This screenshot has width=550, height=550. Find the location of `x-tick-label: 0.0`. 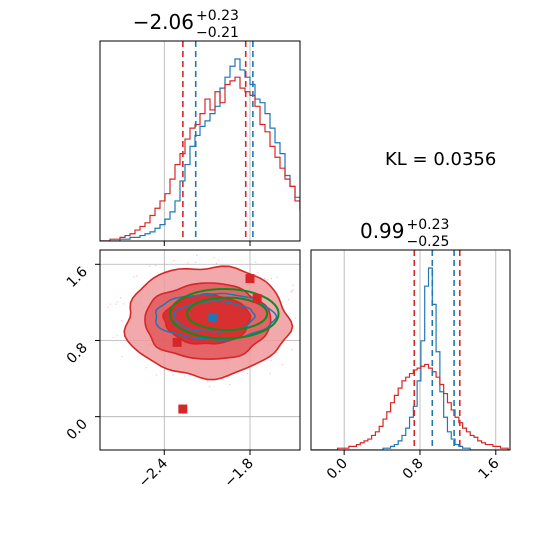

x-tick-label: 0.0 is located at coordinates (337, 469).